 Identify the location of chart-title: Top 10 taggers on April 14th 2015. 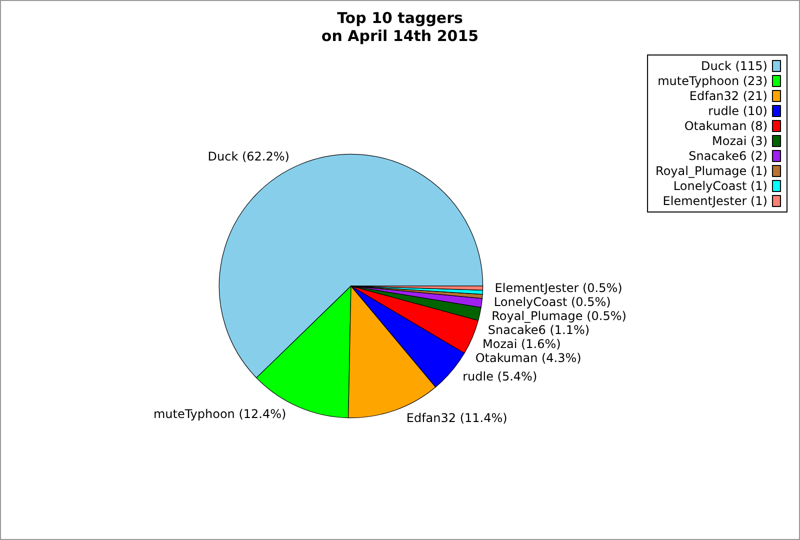
(400, 27).